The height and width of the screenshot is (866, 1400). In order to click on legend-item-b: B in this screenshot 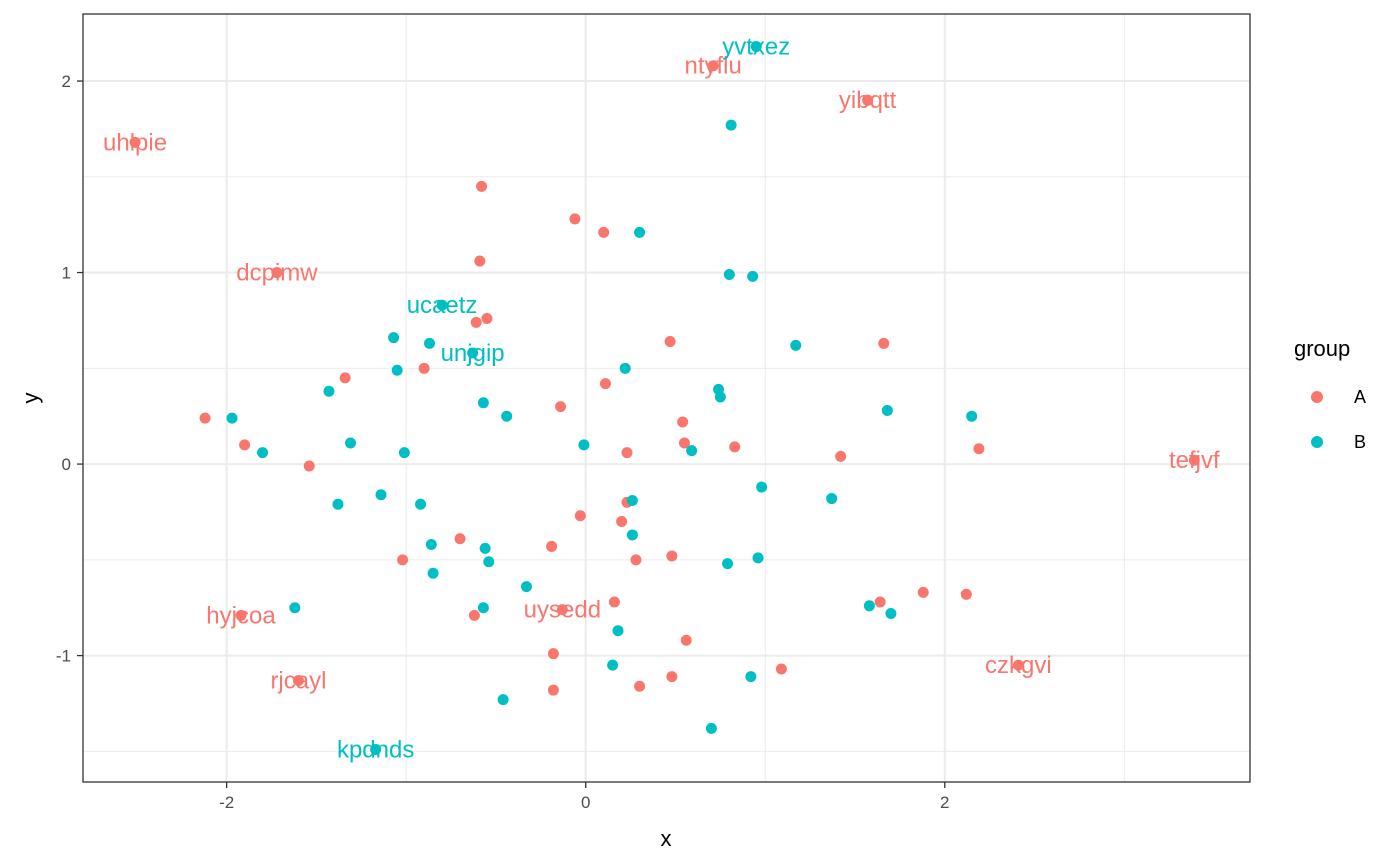, I will do `click(1338, 442)`.